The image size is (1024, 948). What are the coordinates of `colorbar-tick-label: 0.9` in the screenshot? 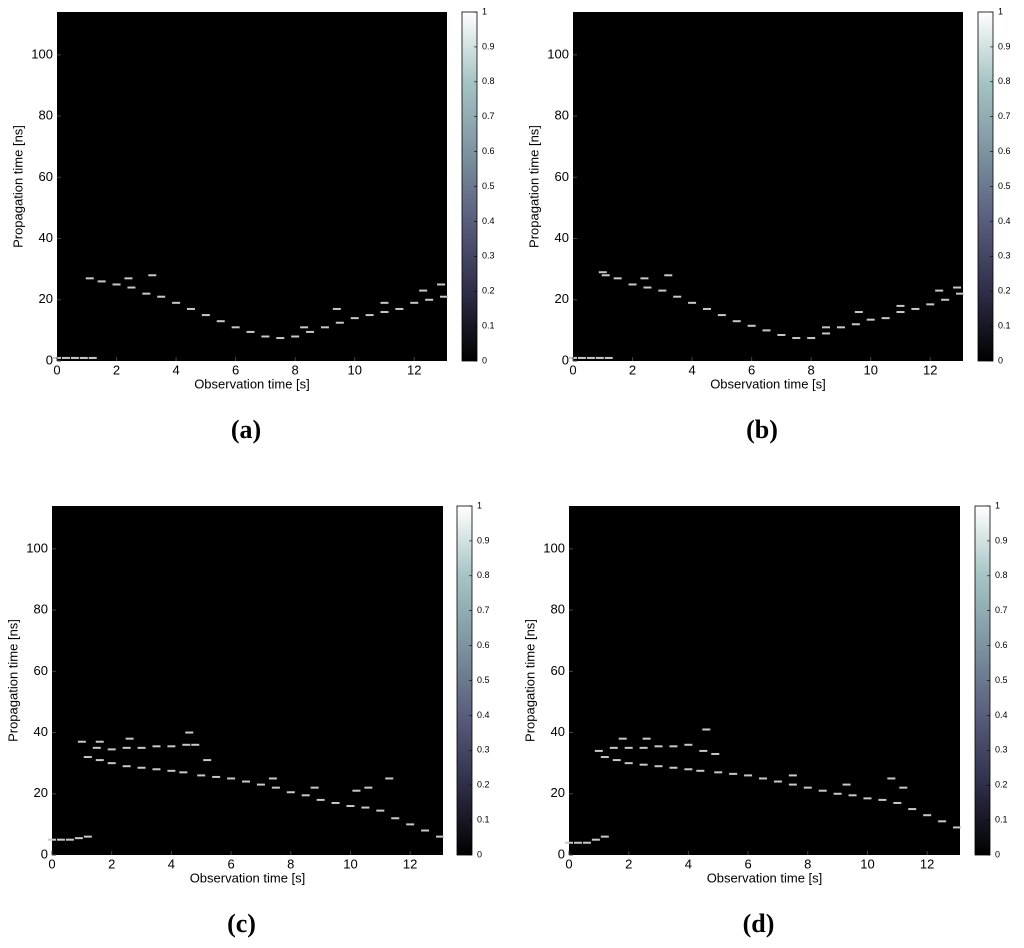 It's located at (483, 540).